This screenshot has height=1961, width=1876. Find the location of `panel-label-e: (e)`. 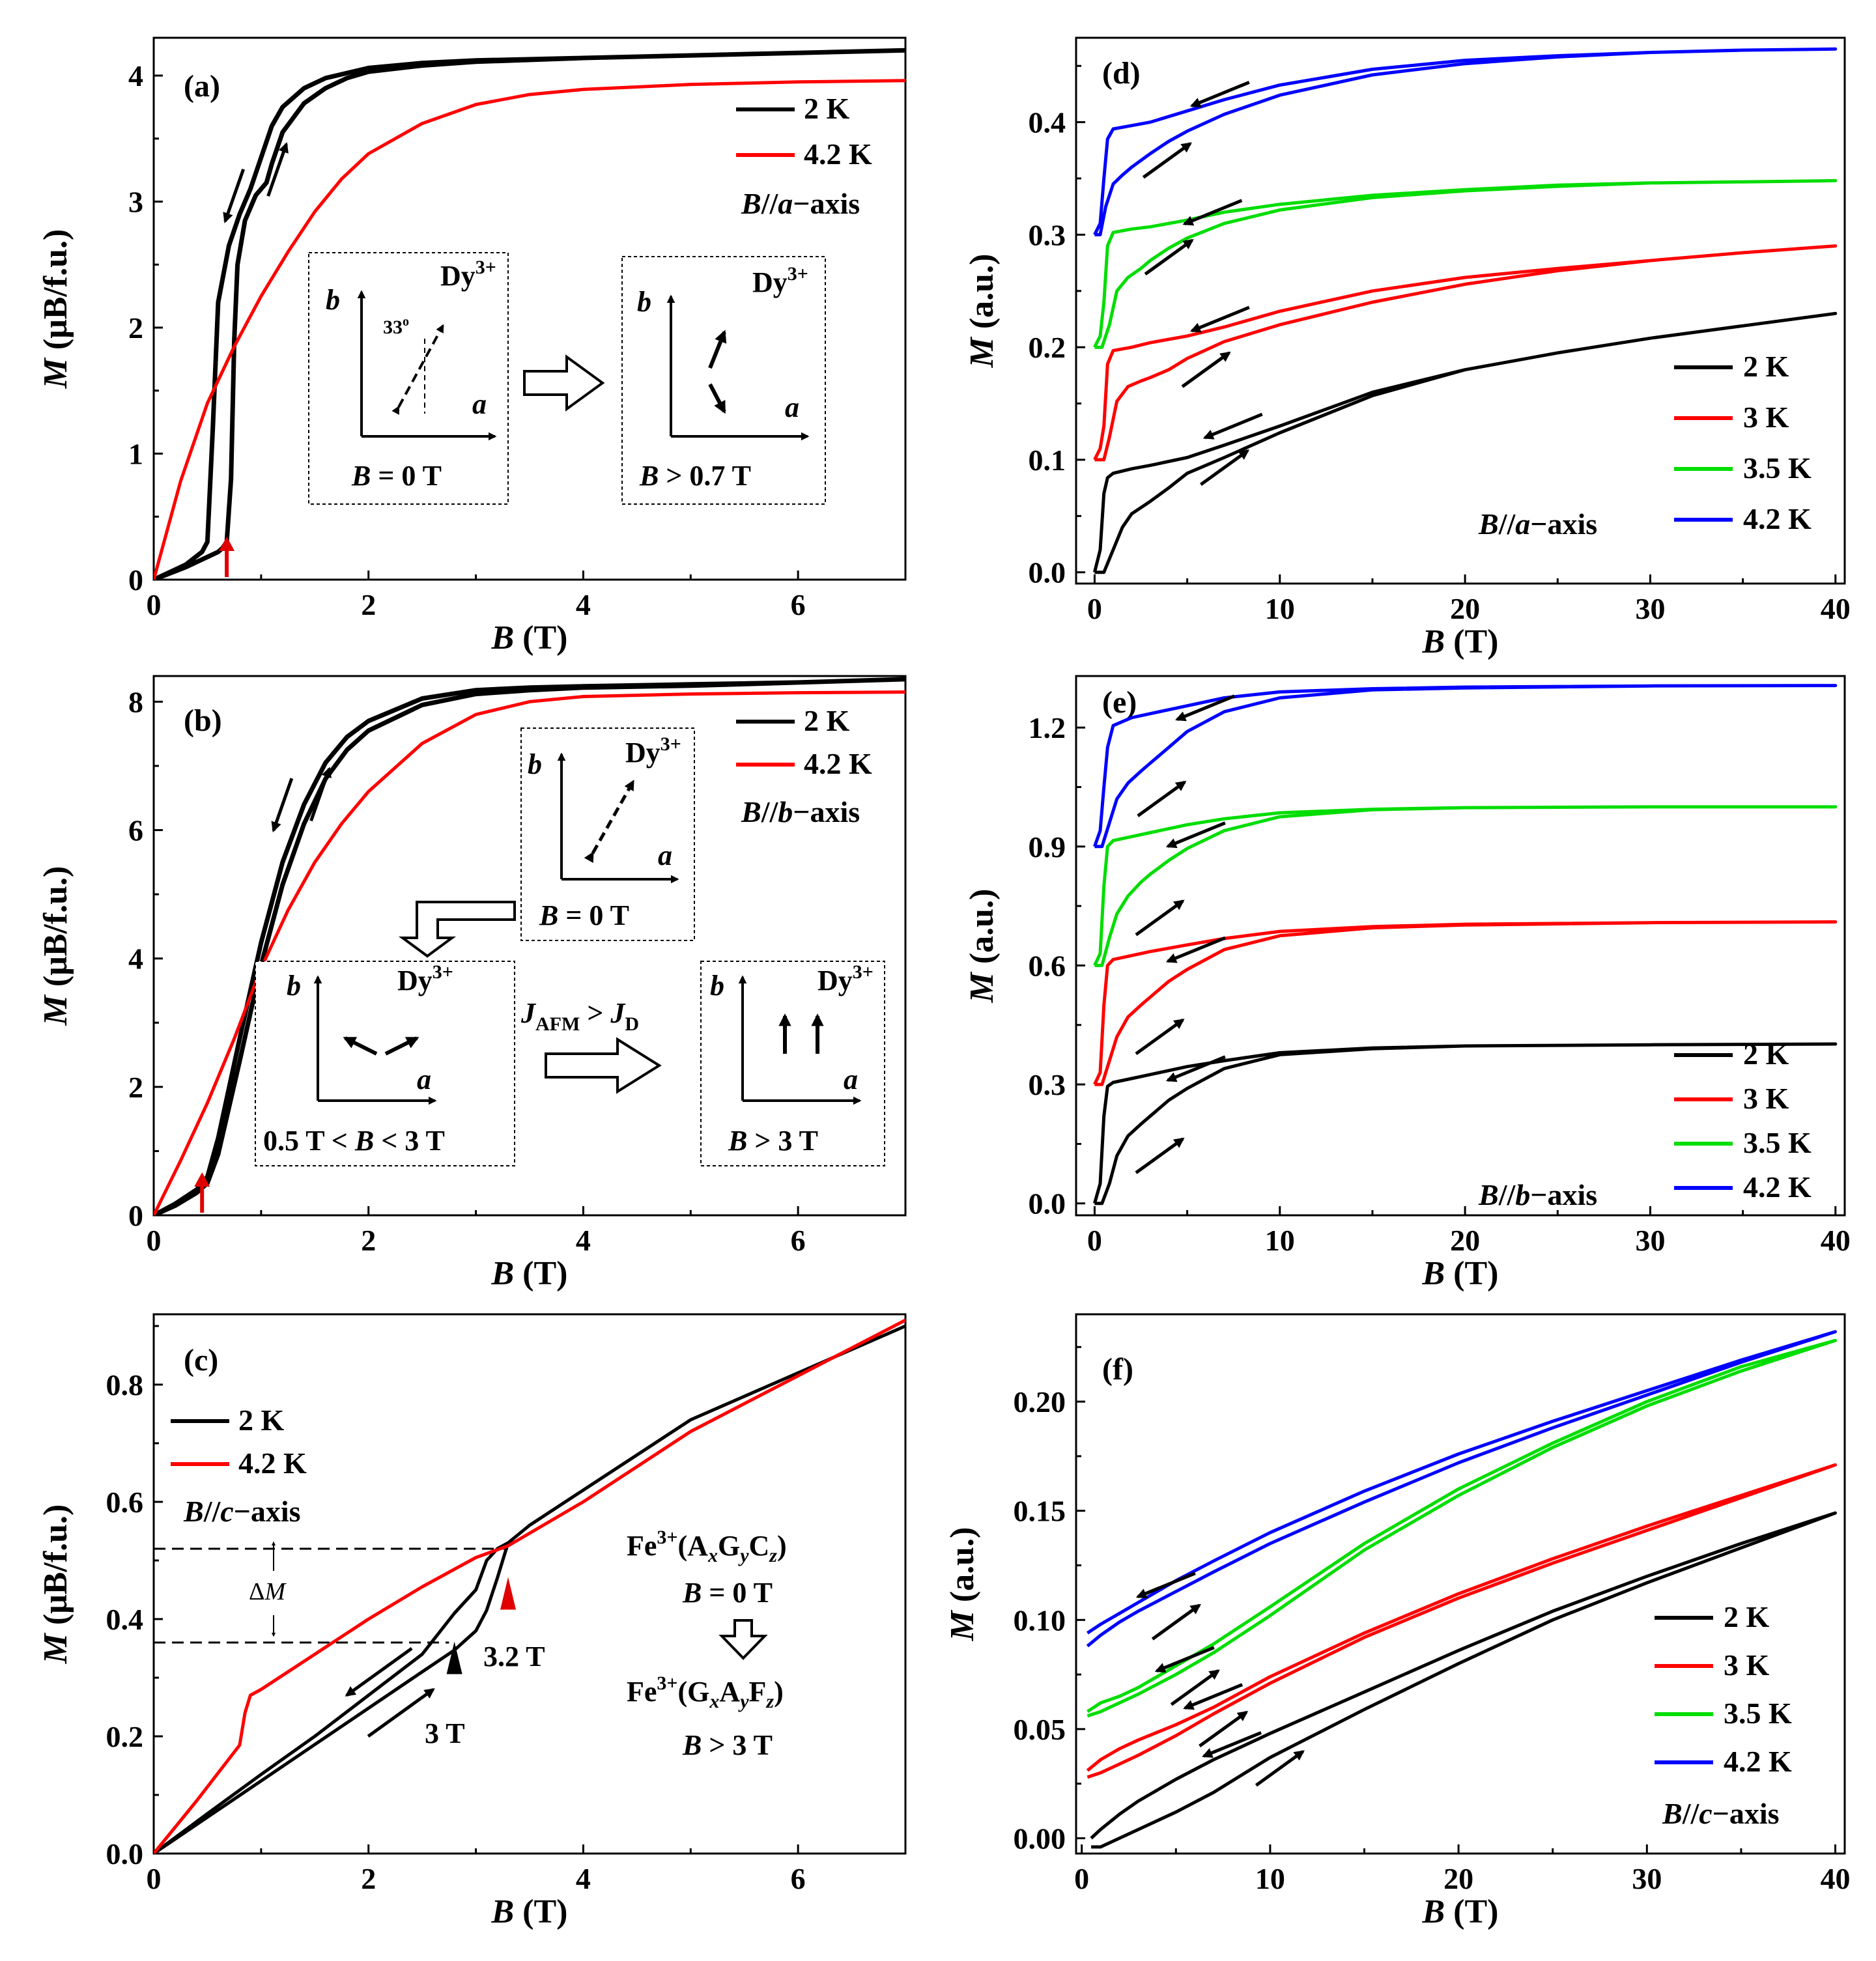

panel-label-e: (e) is located at coordinates (1119, 702).